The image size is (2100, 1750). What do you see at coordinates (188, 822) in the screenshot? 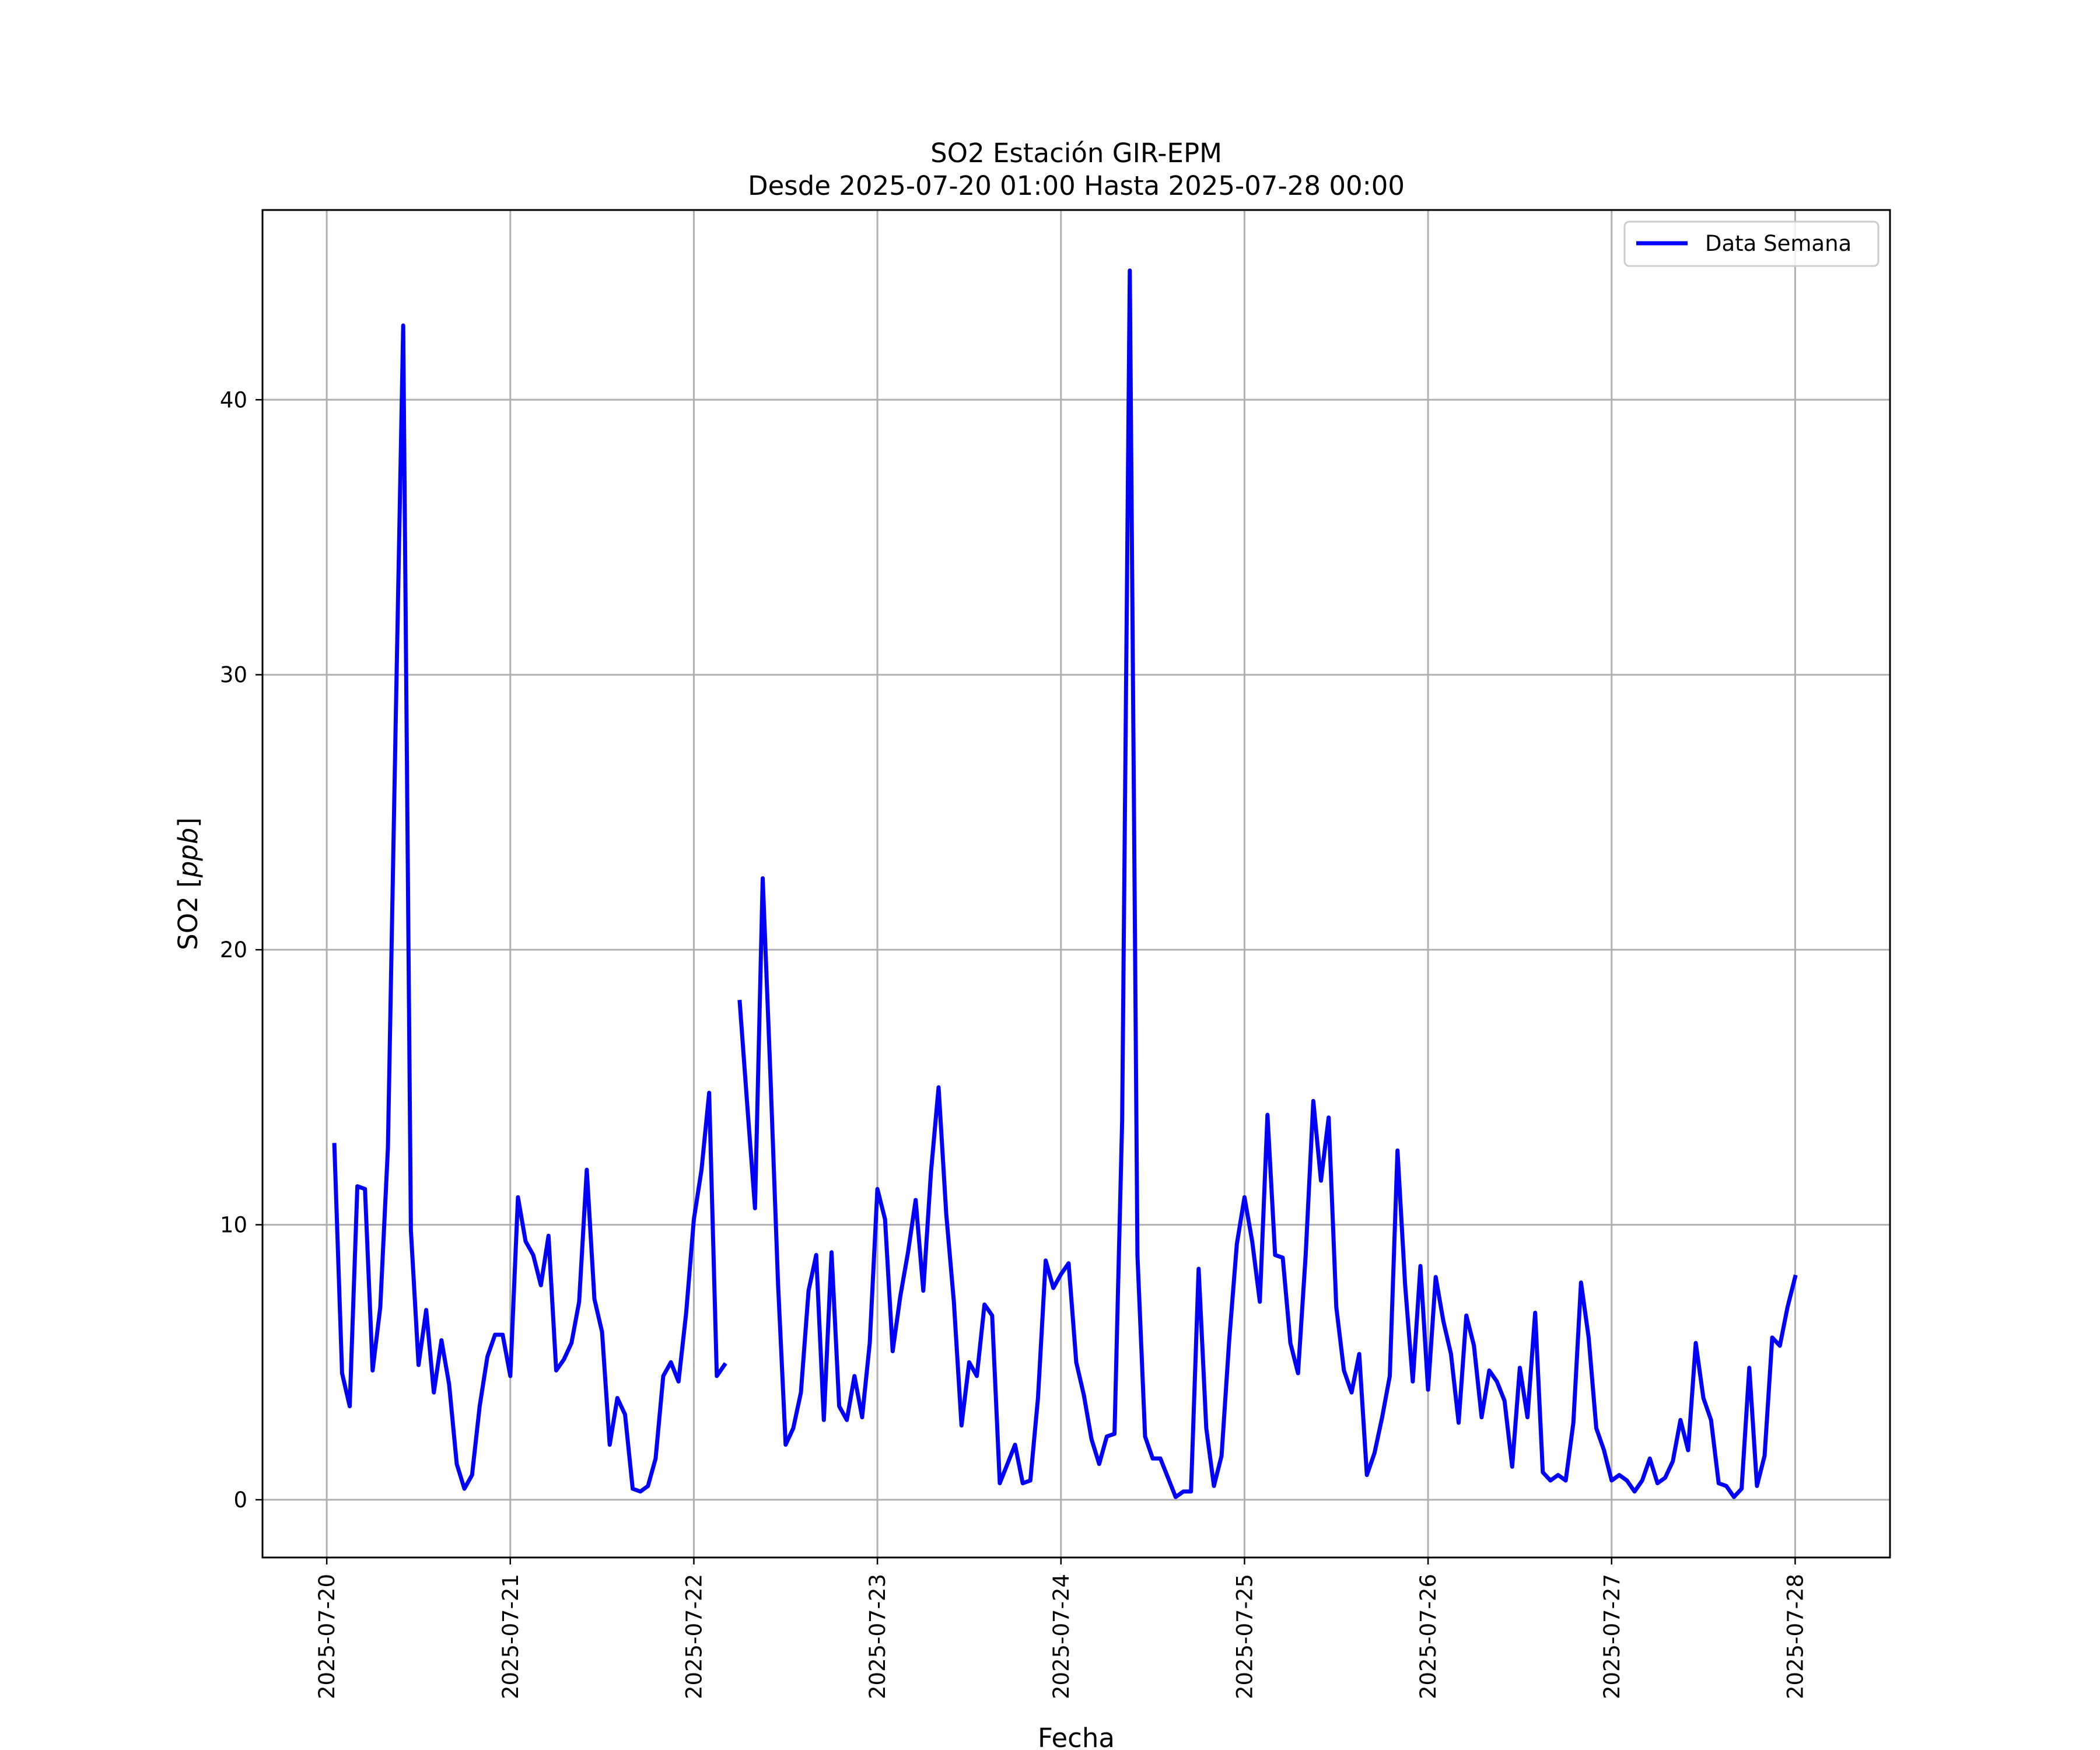
I see `y-axis-label-close: ]` at bounding box center [188, 822].